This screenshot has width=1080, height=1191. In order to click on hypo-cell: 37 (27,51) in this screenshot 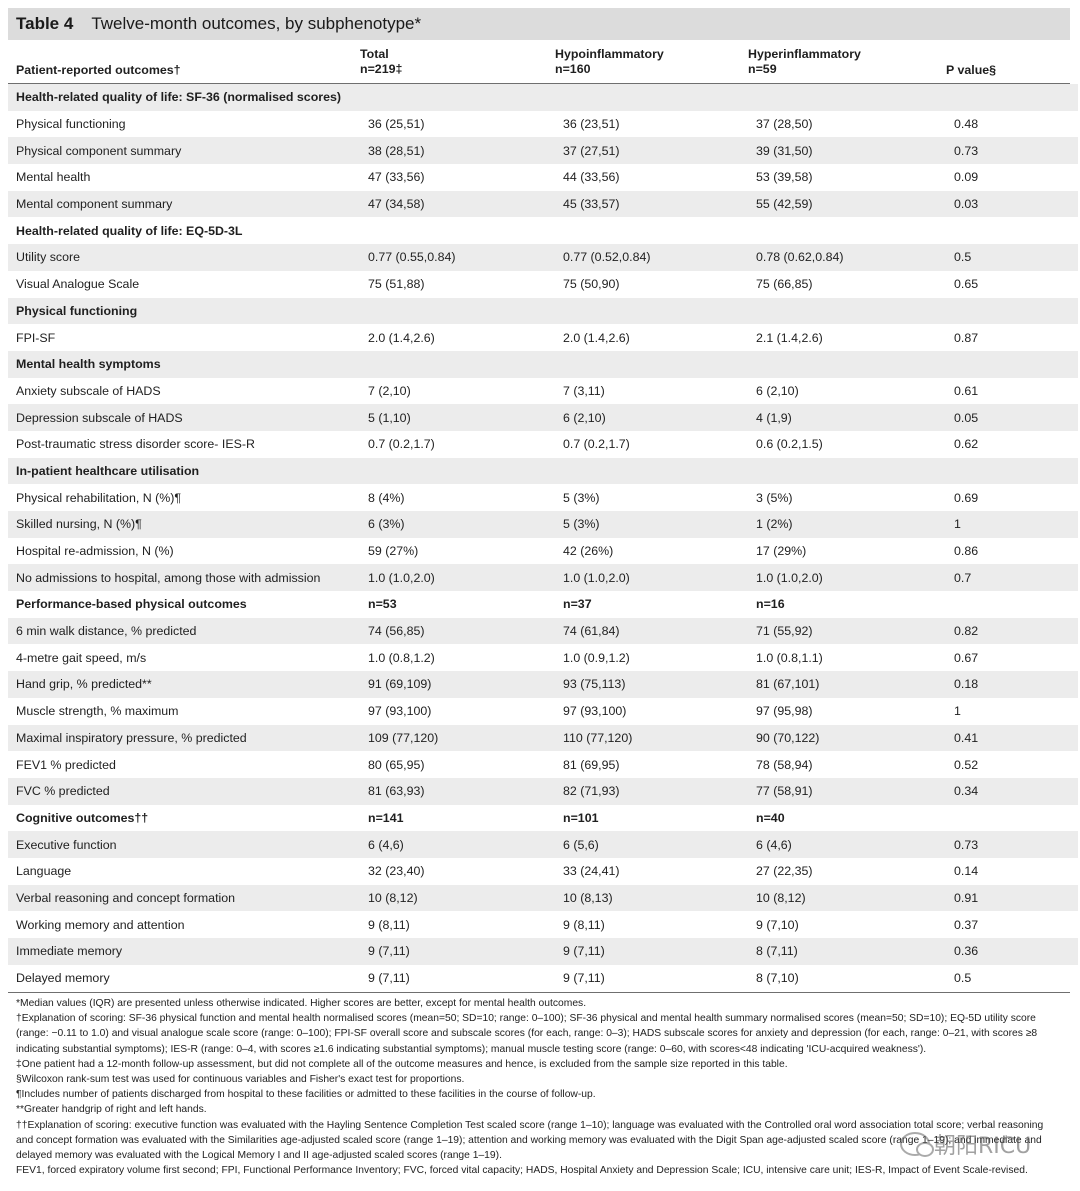, I will do `click(659, 151)`.